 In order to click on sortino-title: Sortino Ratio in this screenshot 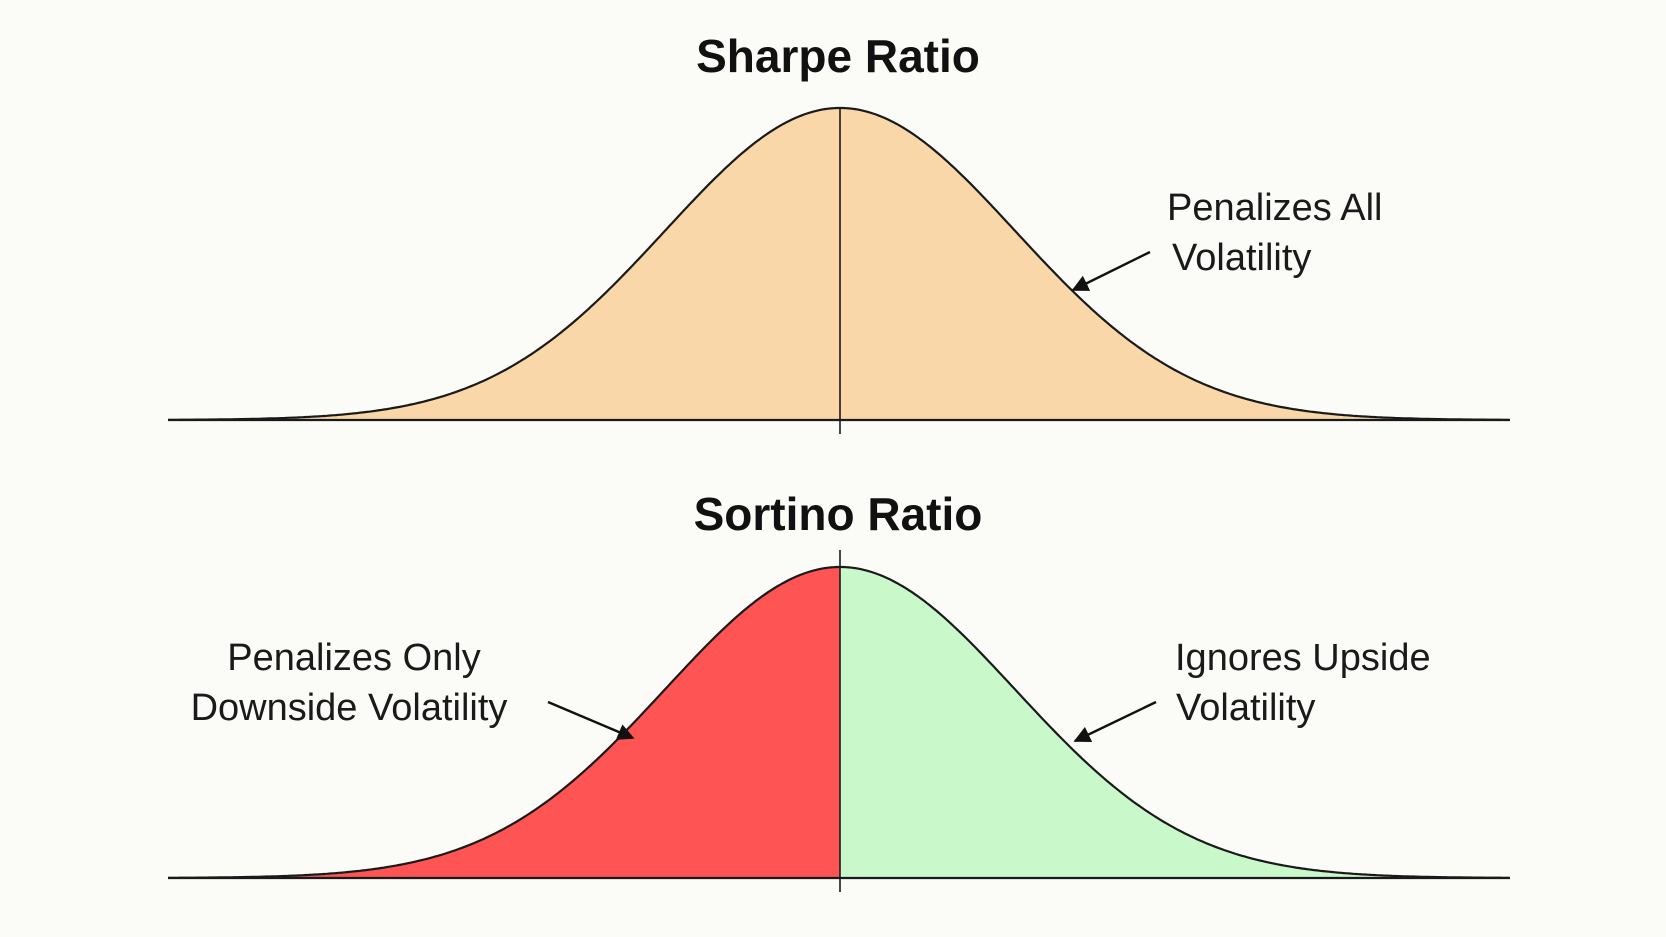, I will do `click(838, 514)`.